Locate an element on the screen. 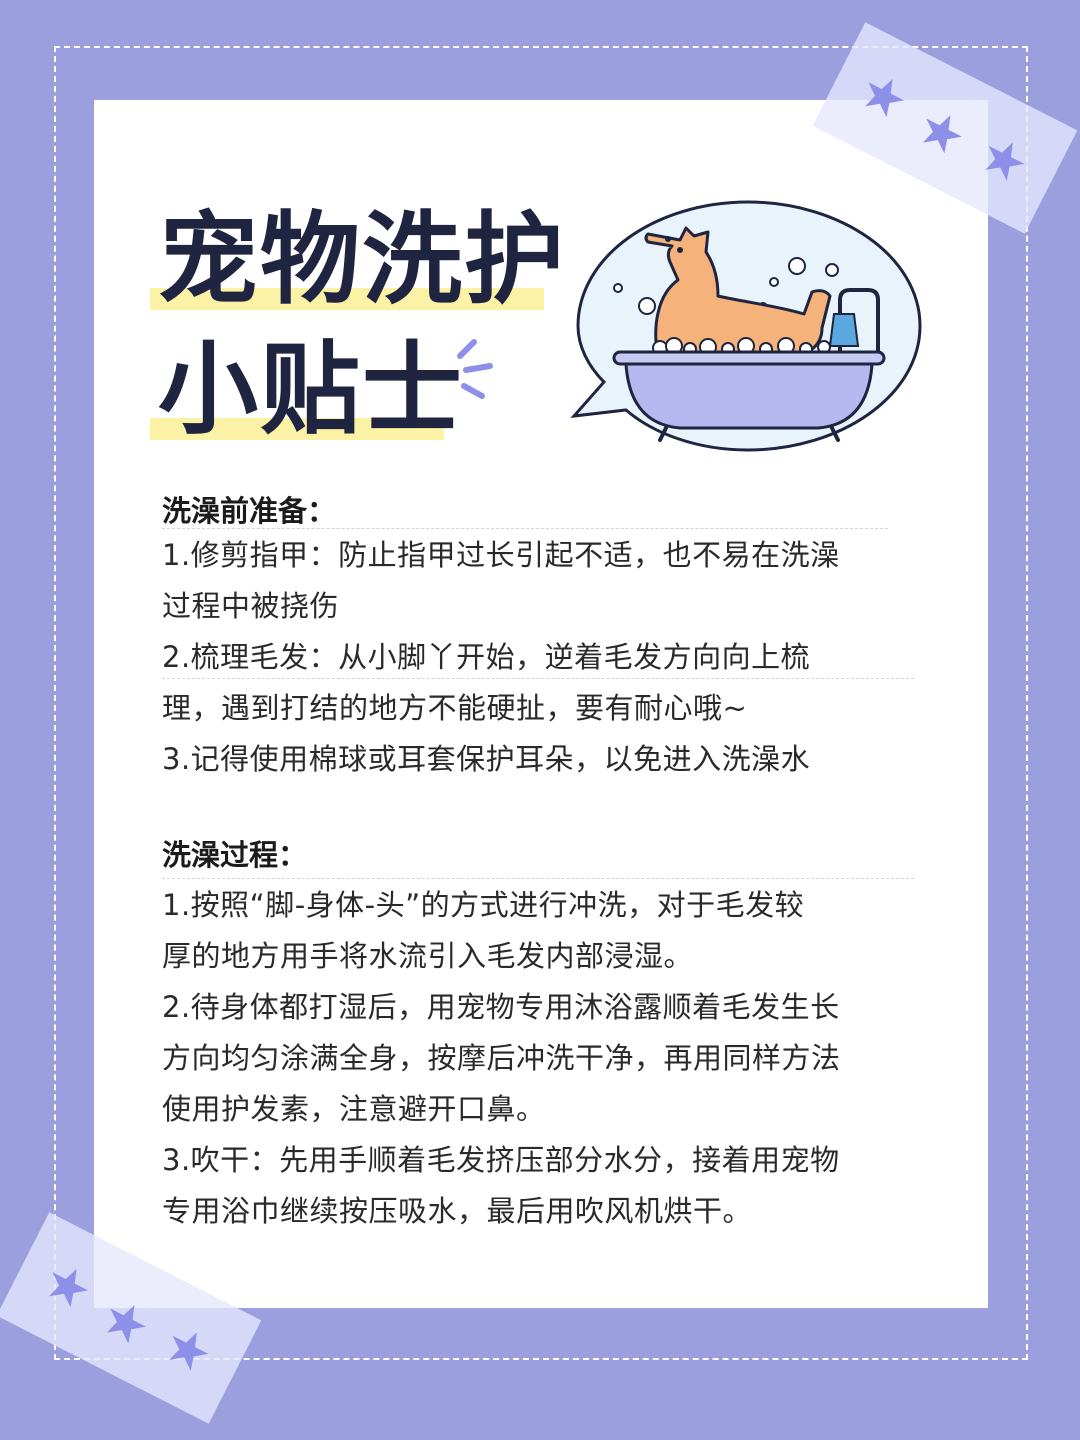  section-heading-preparation: 洗澡前准备： is located at coordinates (249, 511).